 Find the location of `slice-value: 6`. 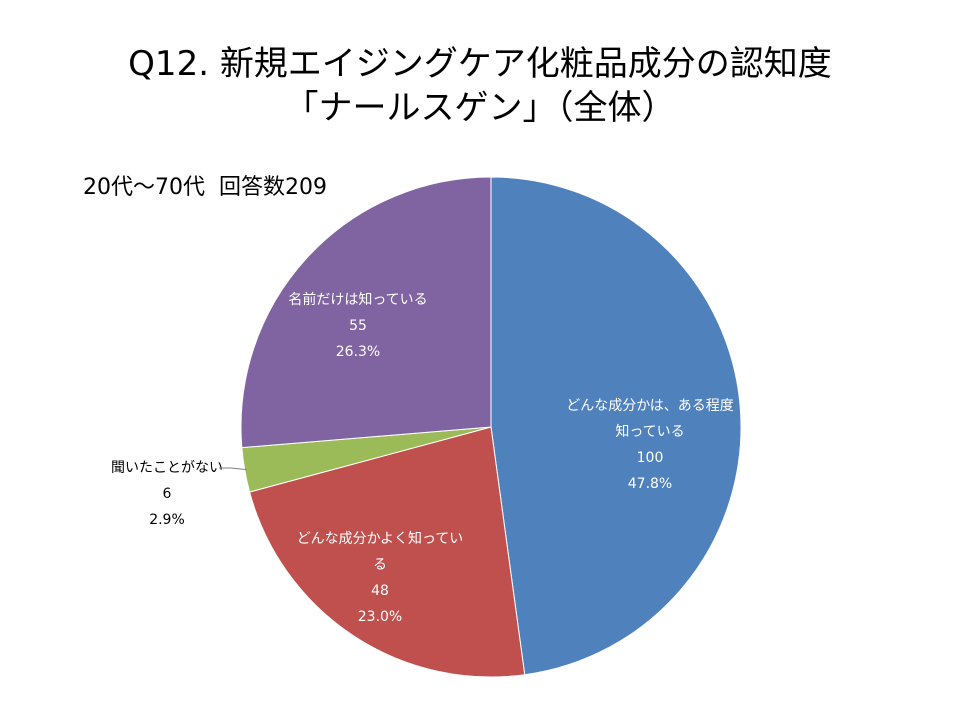

slice-value: 6 is located at coordinates (167, 494).